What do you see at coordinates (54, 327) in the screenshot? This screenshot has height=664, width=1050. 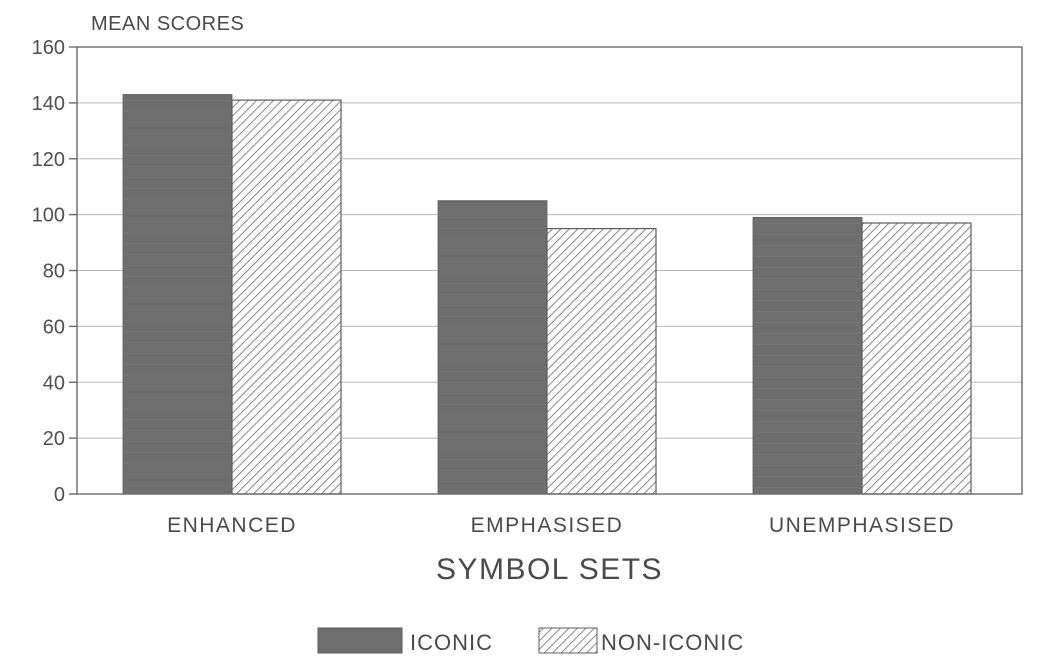 I see `y-tick-label-60: 60` at bounding box center [54, 327].